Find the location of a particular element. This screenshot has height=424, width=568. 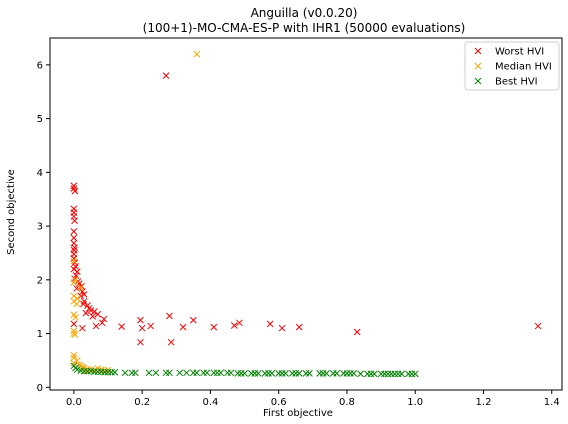

x-tick-label: 1.4 is located at coordinates (552, 402).